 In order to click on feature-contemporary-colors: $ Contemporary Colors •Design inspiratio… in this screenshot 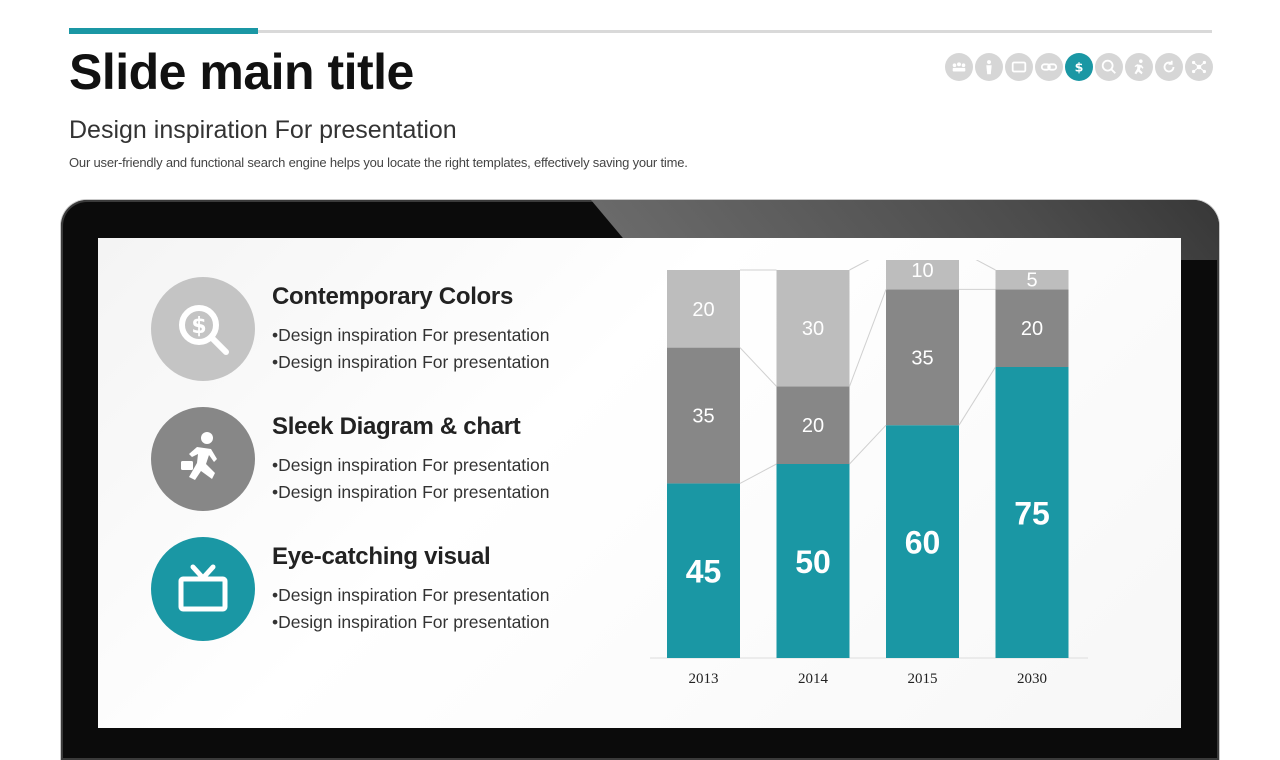, I will do `click(411, 329)`.